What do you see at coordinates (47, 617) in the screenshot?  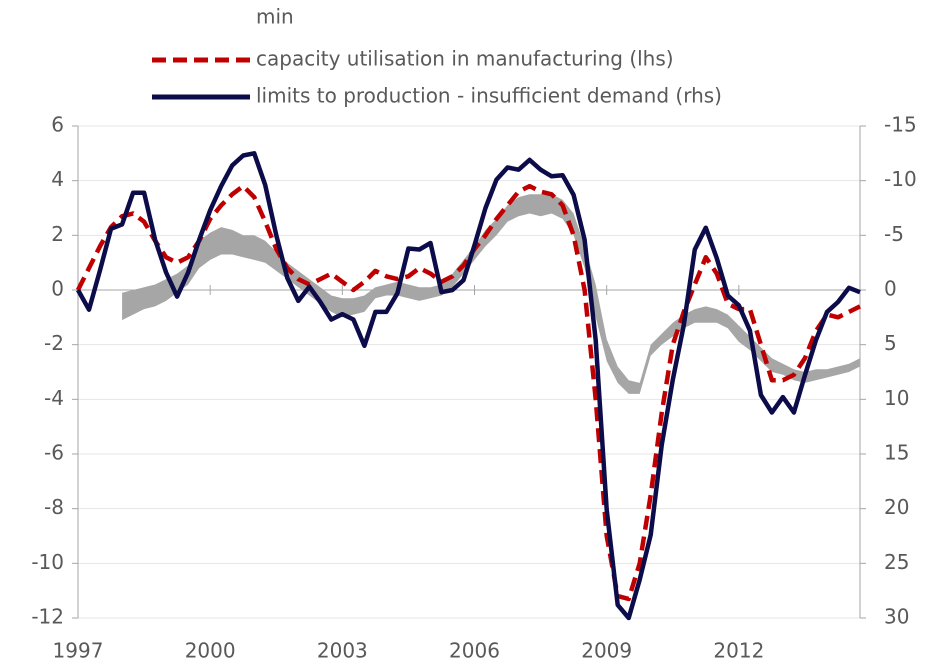 I see `y-tick-label: -12` at bounding box center [47, 617].